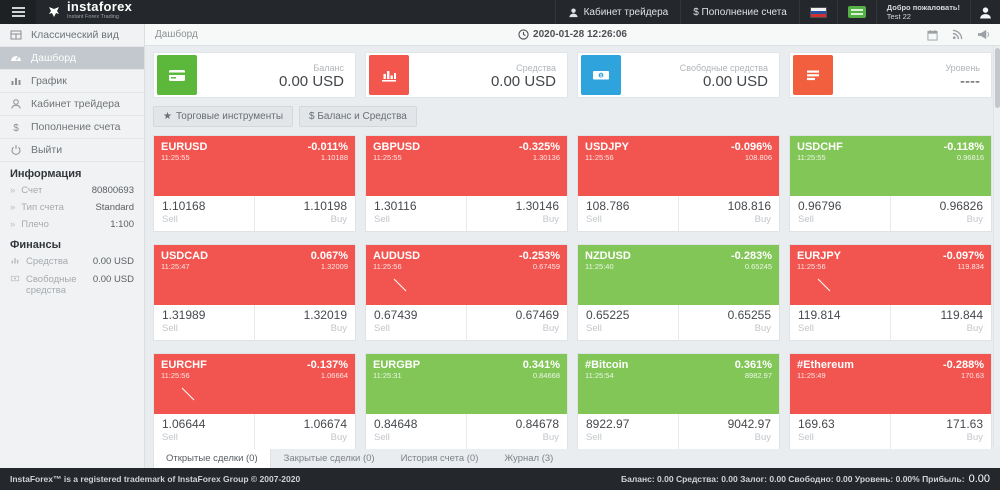 The image size is (1000, 490). Describe the element at coordinates (607, 147) in the screenshot. I see `tile-symbol: USDJPY` at that location.